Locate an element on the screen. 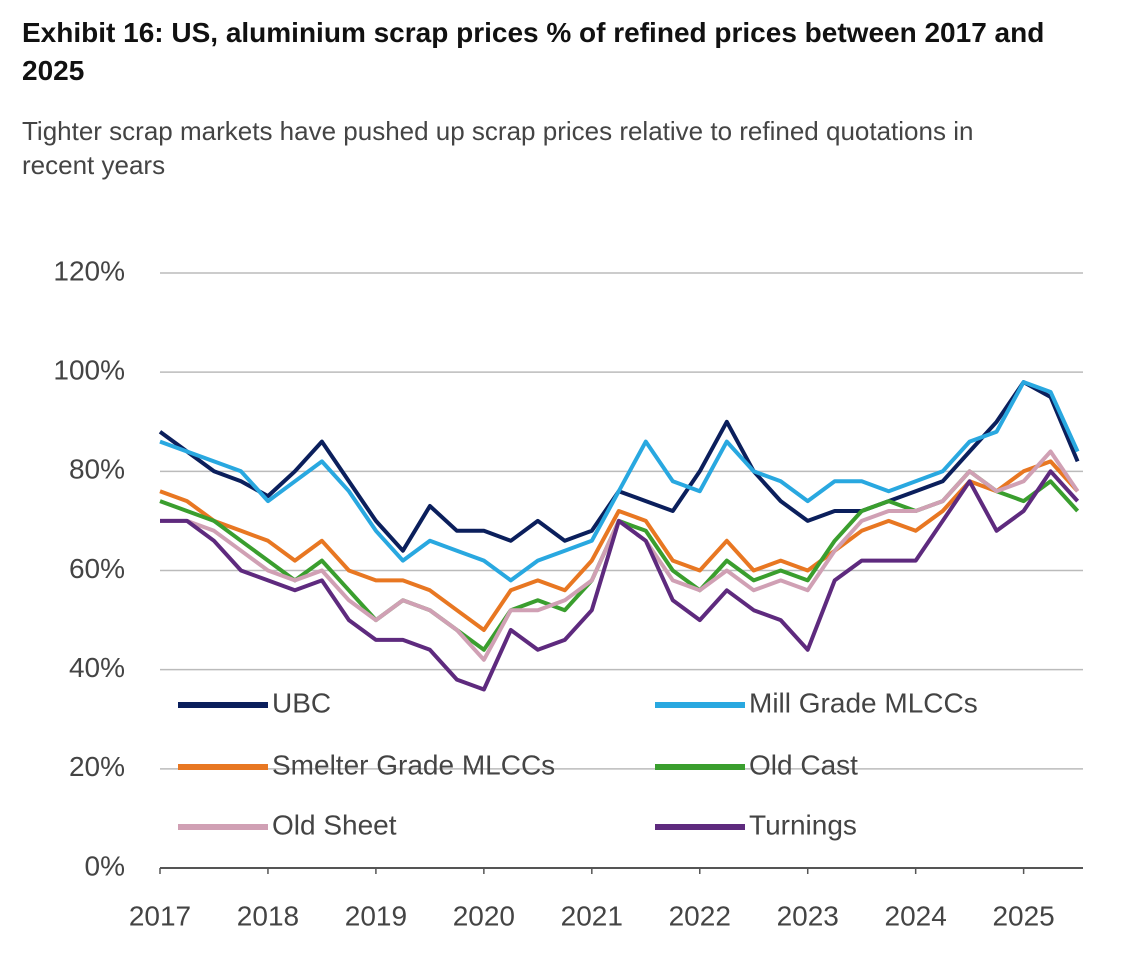 The image size is (1131, 966). legend-label: Smelter Grade MLCCs is located at coordinates (413, 764).